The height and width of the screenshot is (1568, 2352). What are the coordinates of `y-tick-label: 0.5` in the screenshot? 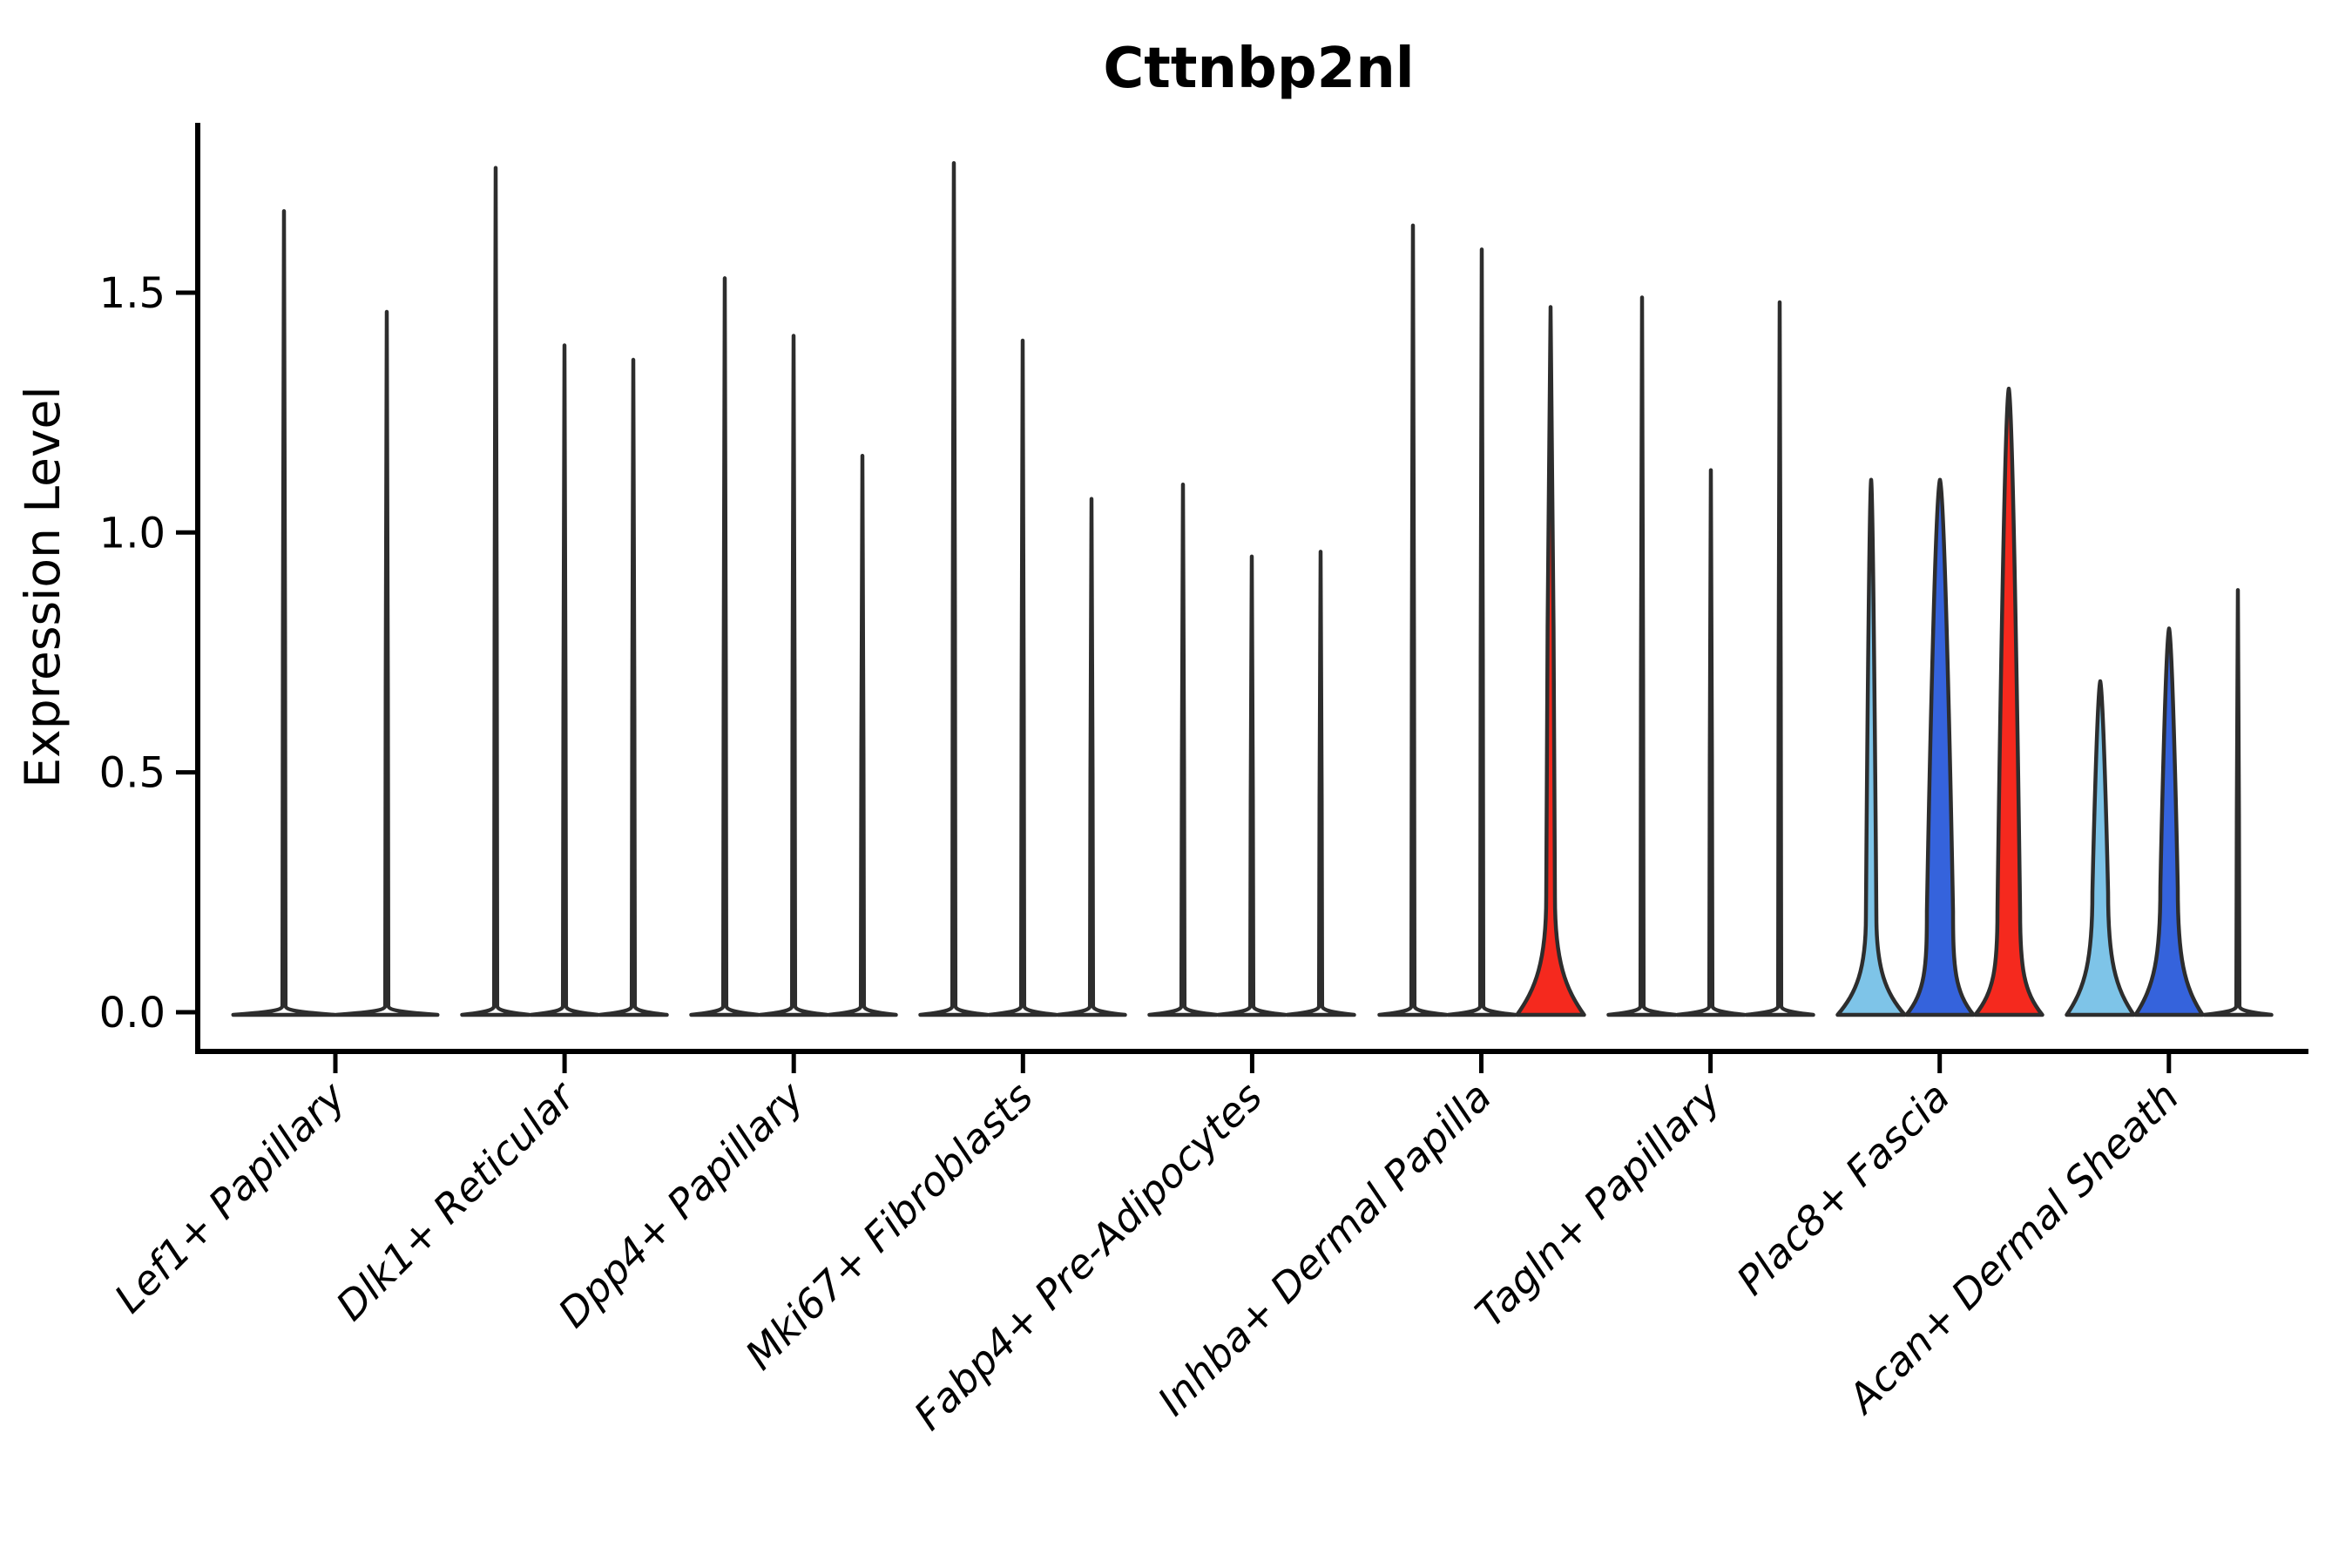 It's located at (132, 773).